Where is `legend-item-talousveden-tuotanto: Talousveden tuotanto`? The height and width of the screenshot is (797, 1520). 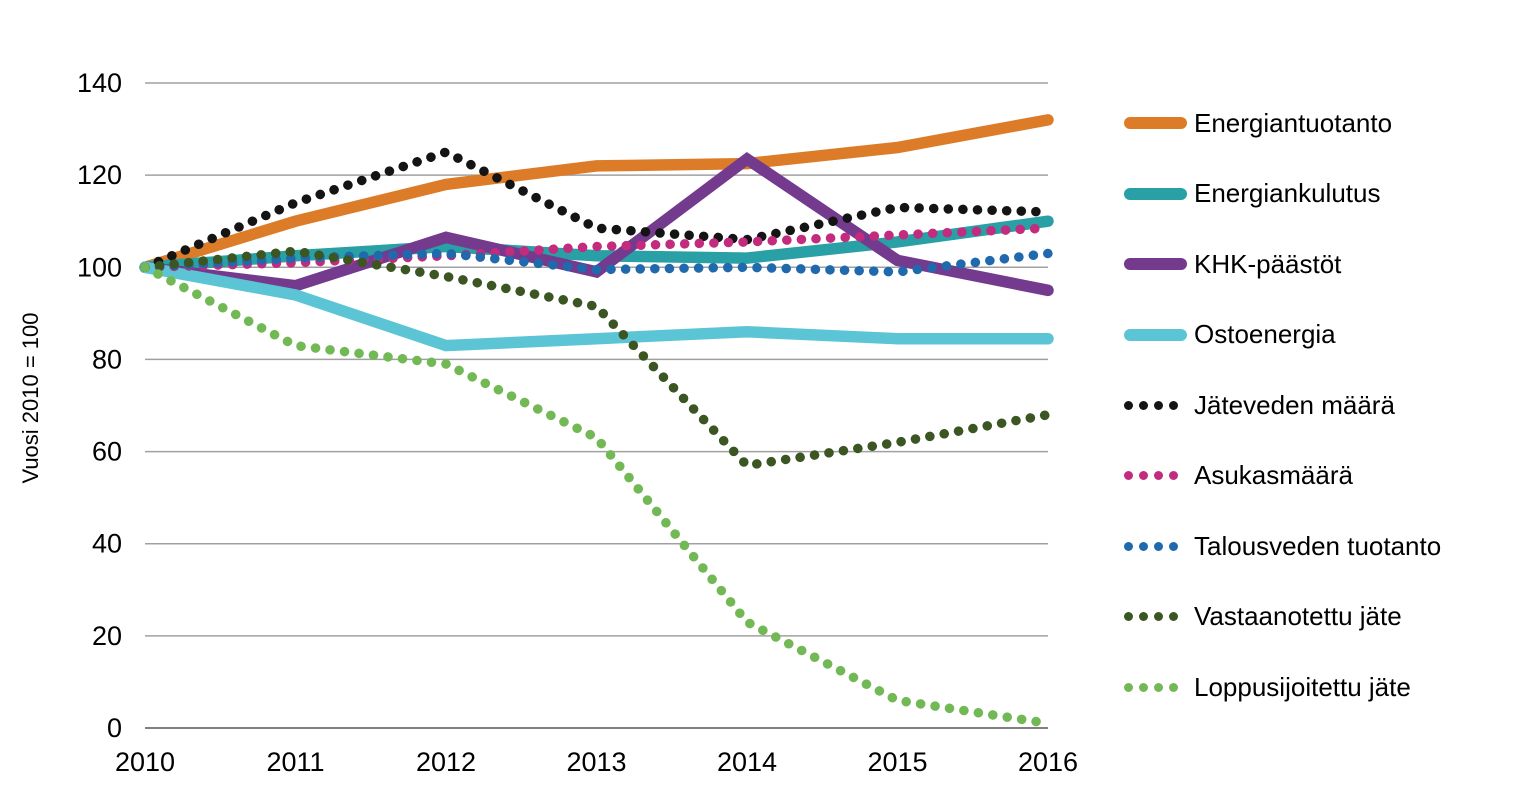
legend-item-talousveden-tuotanto: Talousveden tuotanto is located at coordinates (1282, 546).